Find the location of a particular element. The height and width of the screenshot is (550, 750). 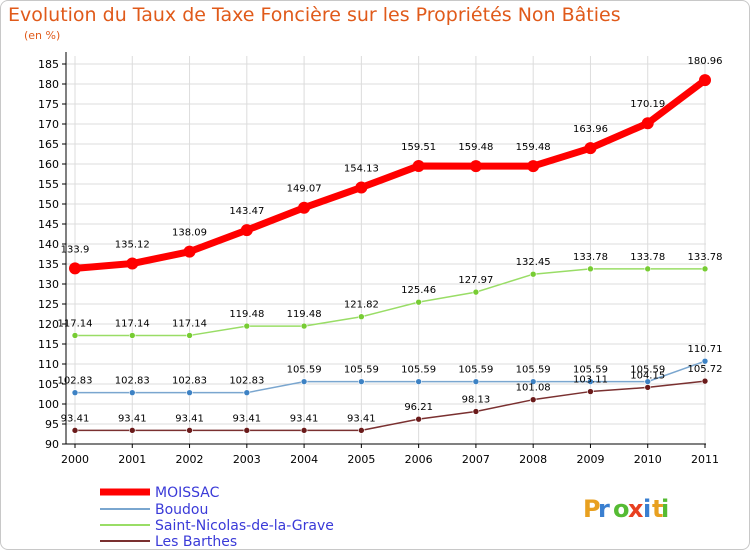

y-tick-label: 115 is located at coordinates (48, 344).